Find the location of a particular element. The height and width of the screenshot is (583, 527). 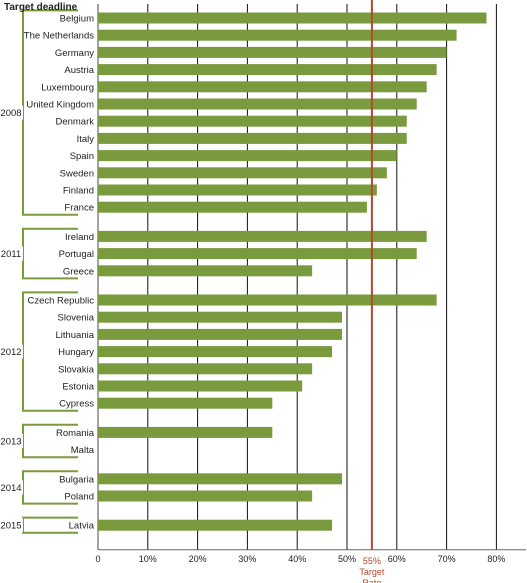

country-label: Poland is located at coordinates (79, 497).